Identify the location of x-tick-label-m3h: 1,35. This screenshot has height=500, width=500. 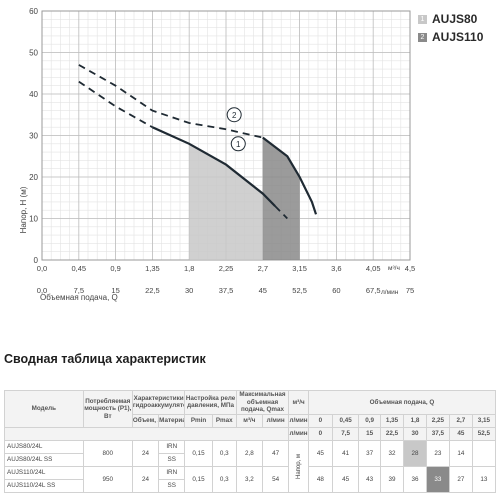
(152, 268).